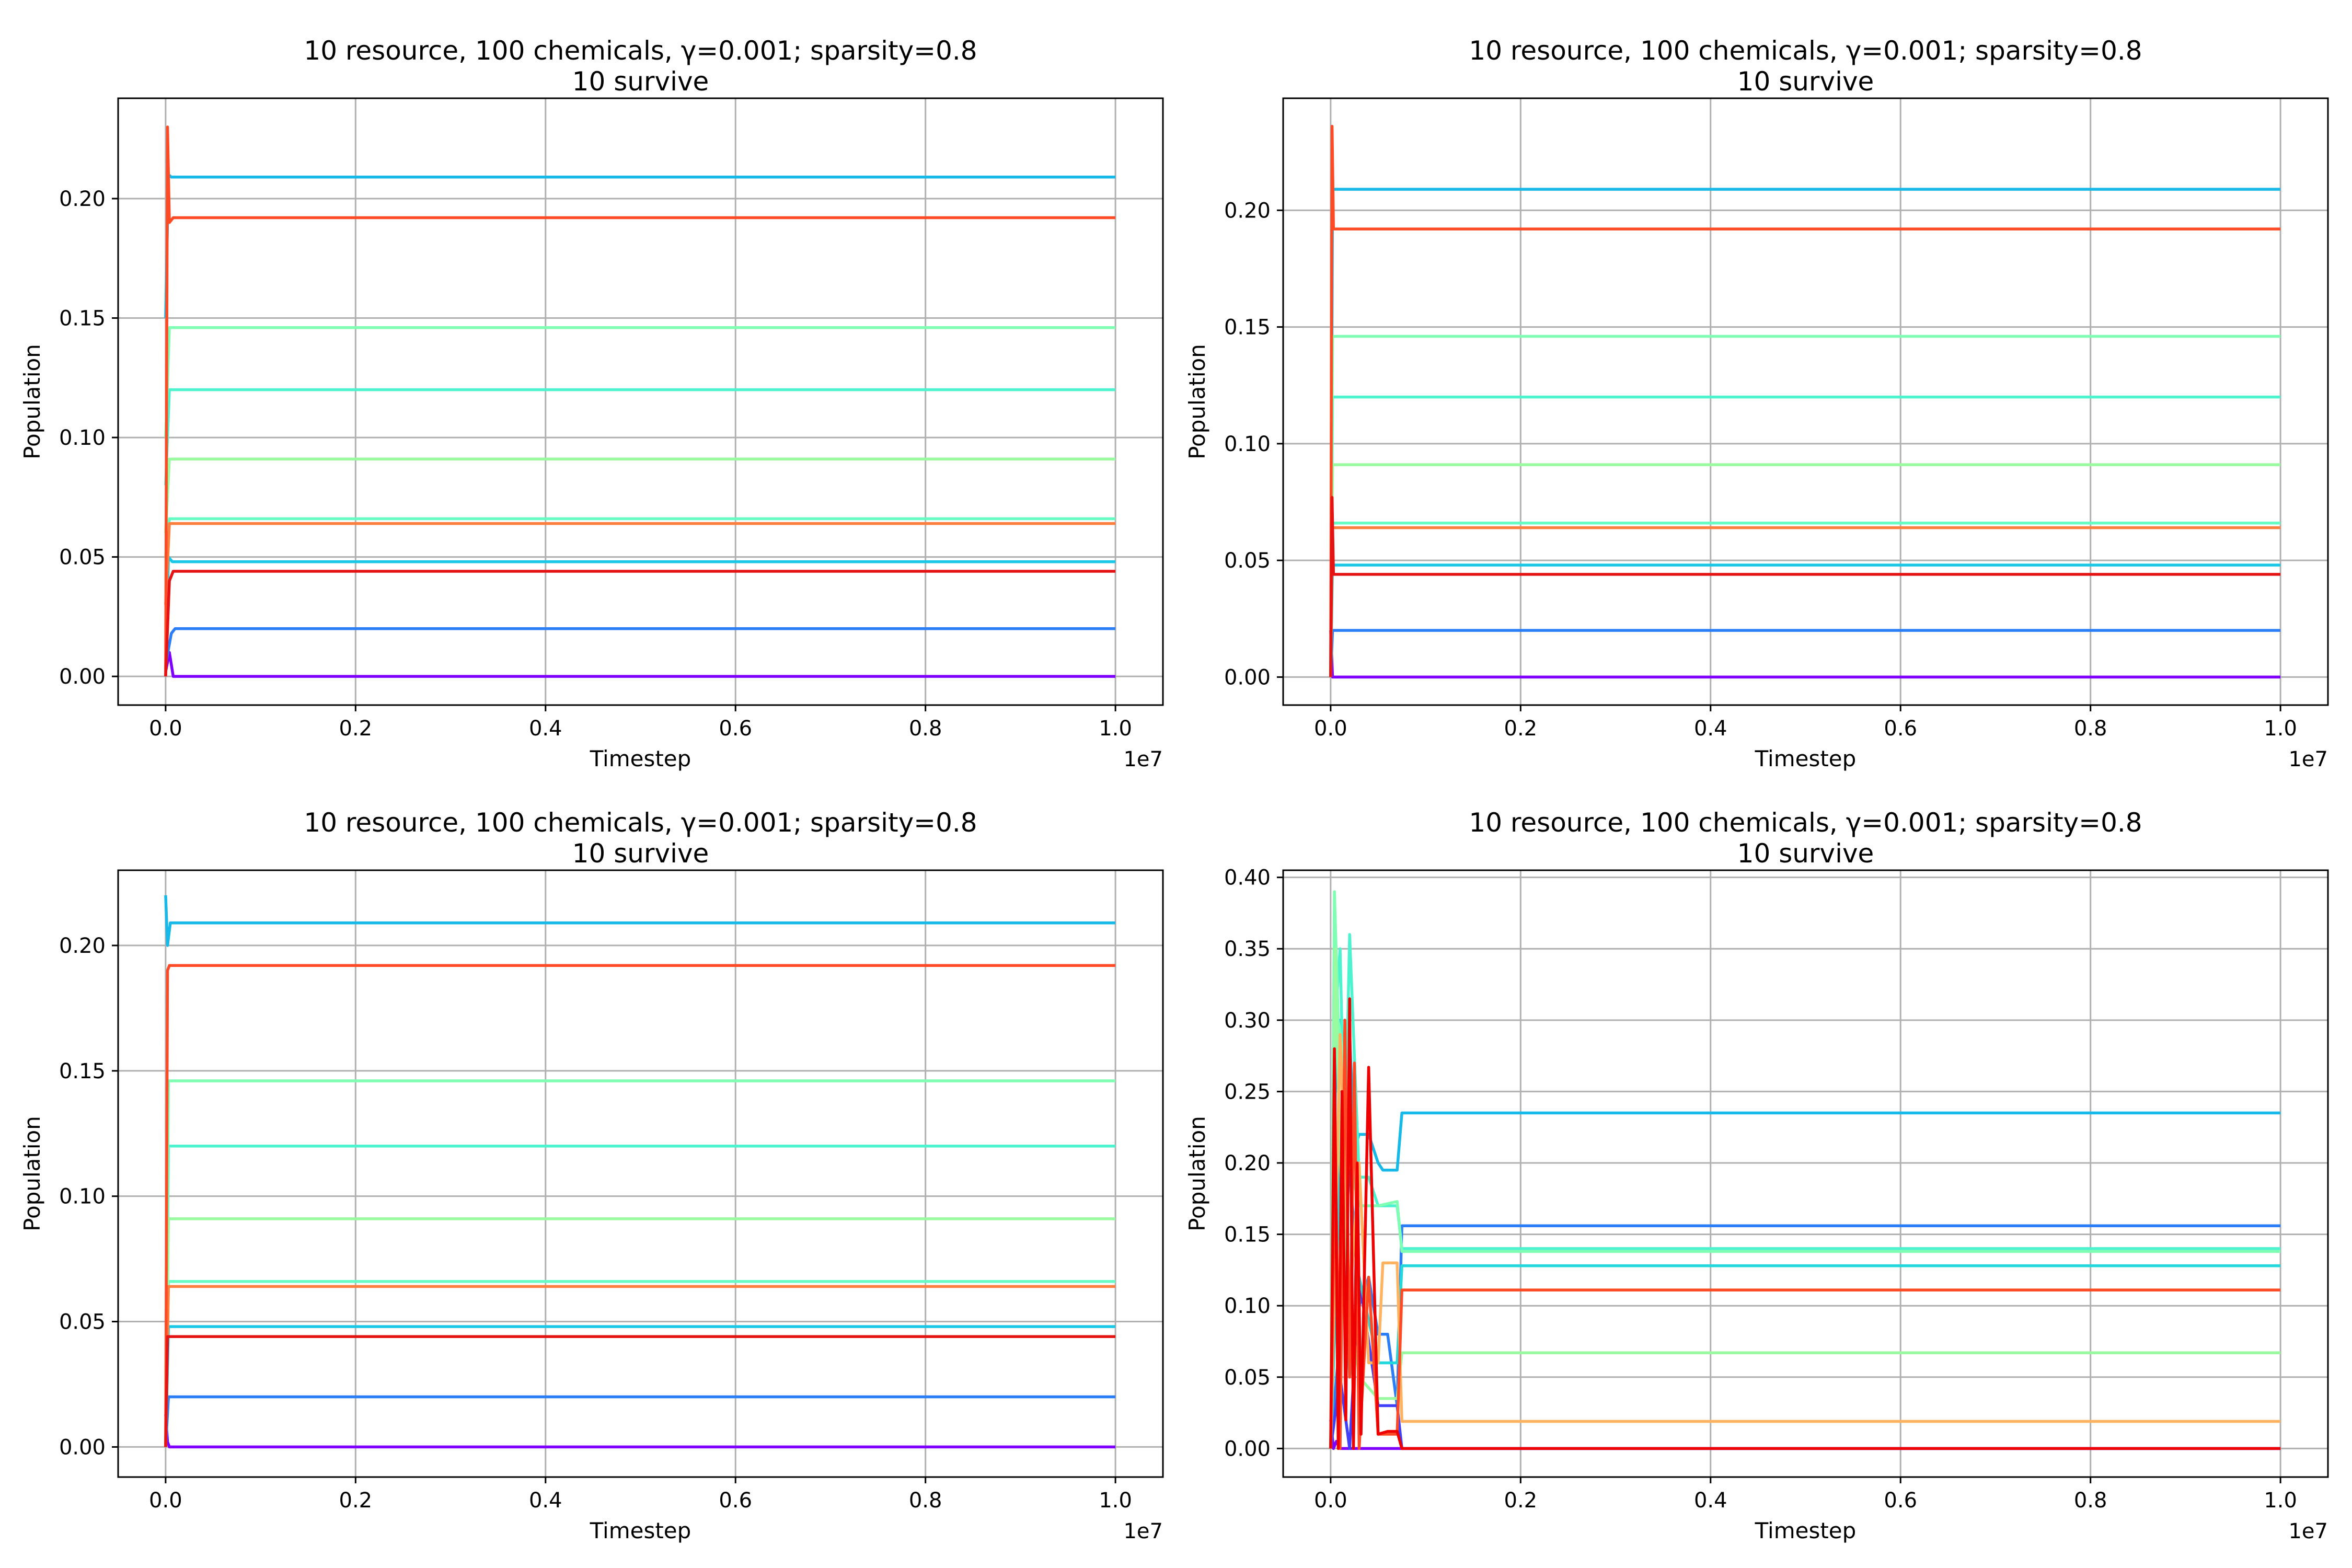 The width and height of the screenshot is (2352, 1568). Describe the element at coordinates (1247, 949) in the screenshot. I see `y-tick-label: 0.35` at that location.